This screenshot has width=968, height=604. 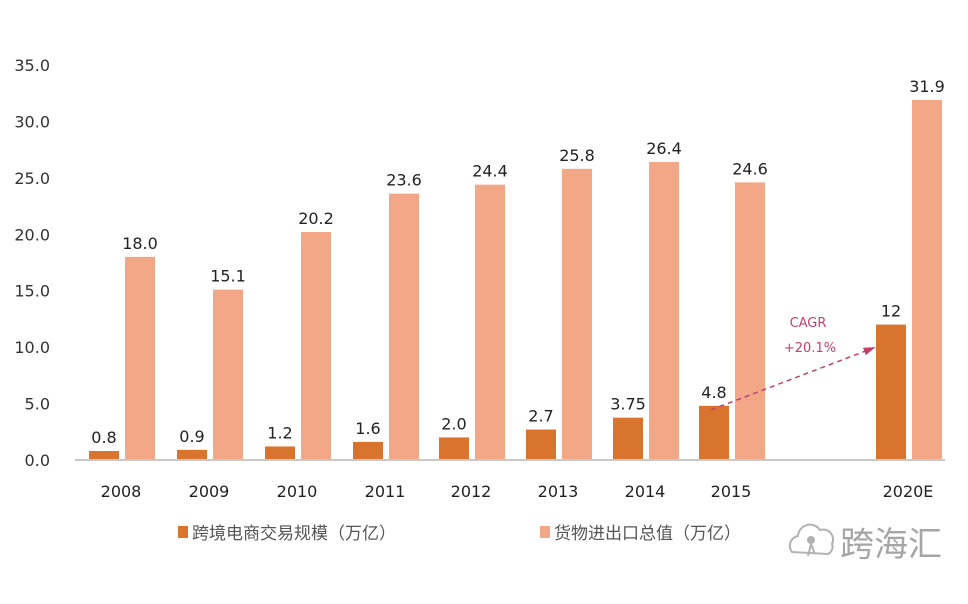 I want to click on data-label: 0.8, so click(x=103, y=437).